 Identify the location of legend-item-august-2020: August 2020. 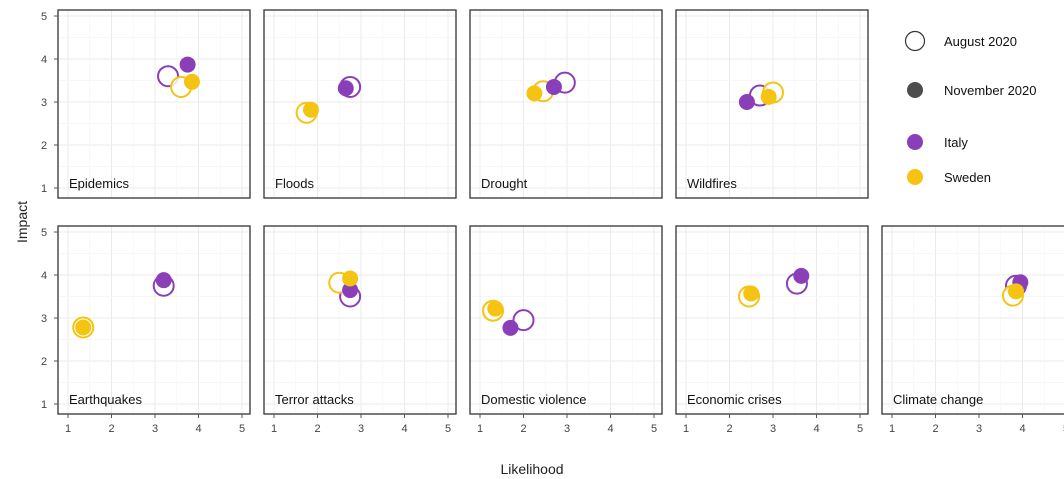
(960, 41).